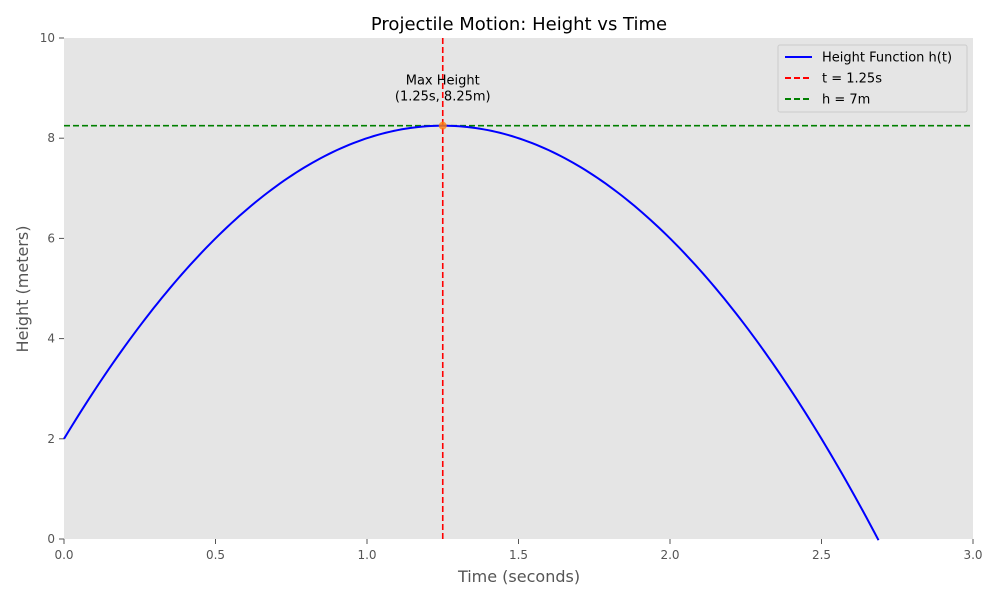 The height and width of the screenshot is (604, 1000). Describe the element at coordinates (519, 24) in the screenshot. I see `chart-title: Projectile Motion: Height vs Time` at that location.